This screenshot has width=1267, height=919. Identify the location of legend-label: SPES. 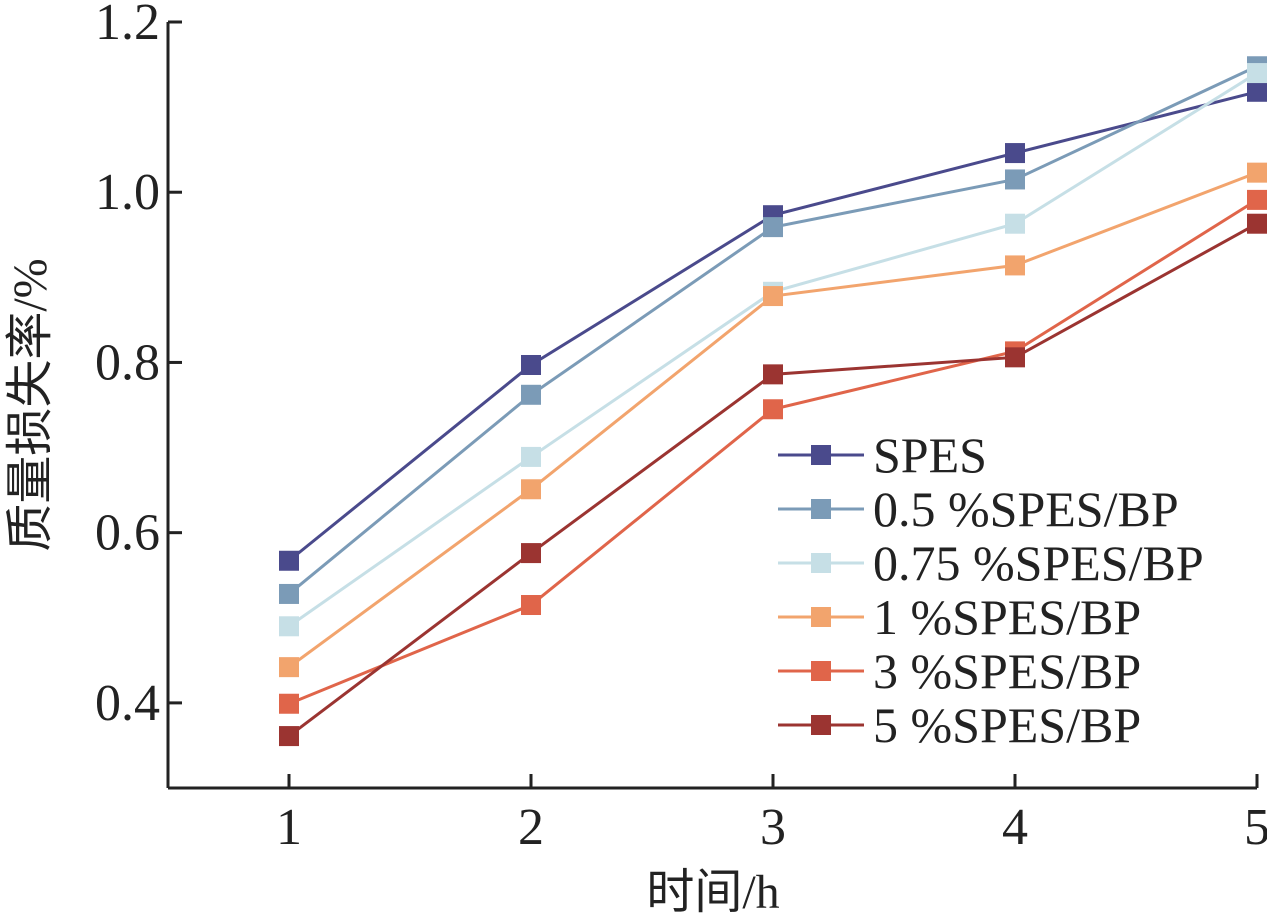
(930, 455).